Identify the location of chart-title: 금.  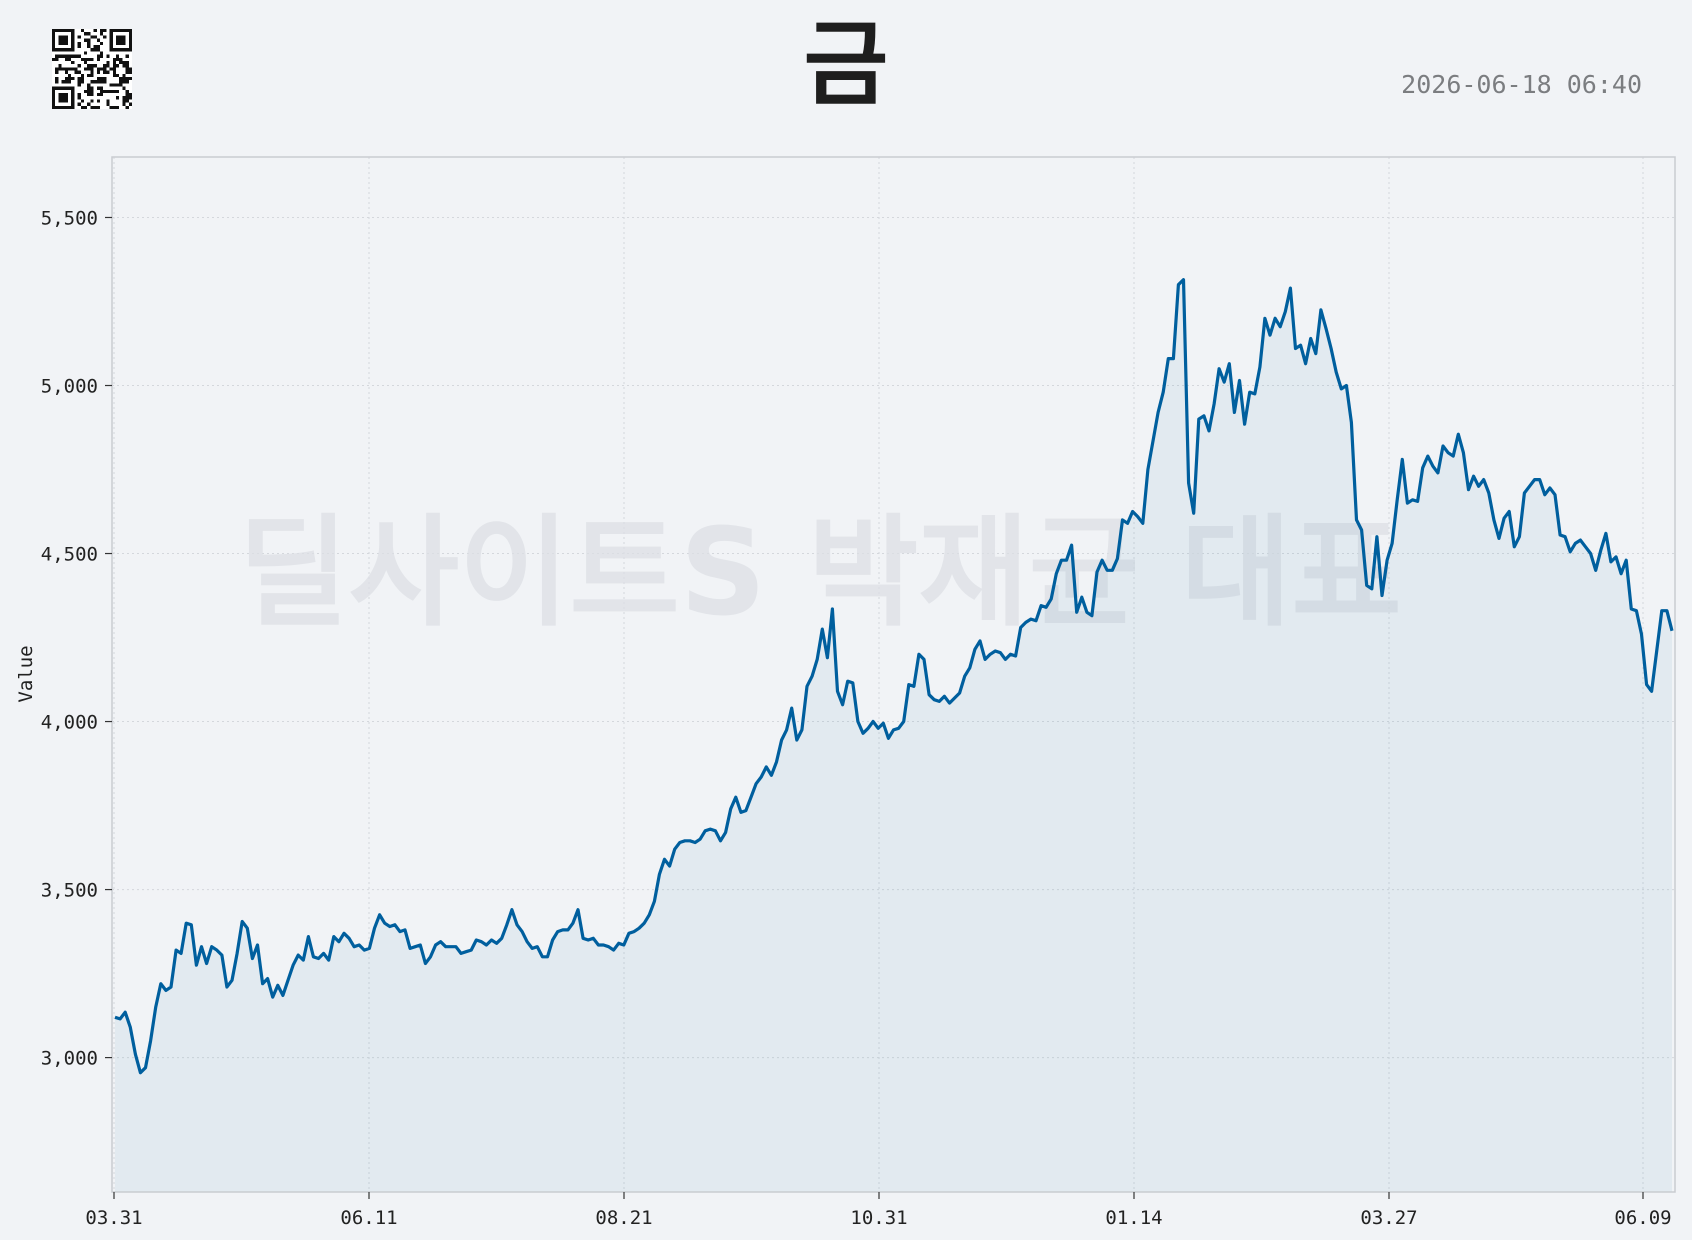
(846, 64).